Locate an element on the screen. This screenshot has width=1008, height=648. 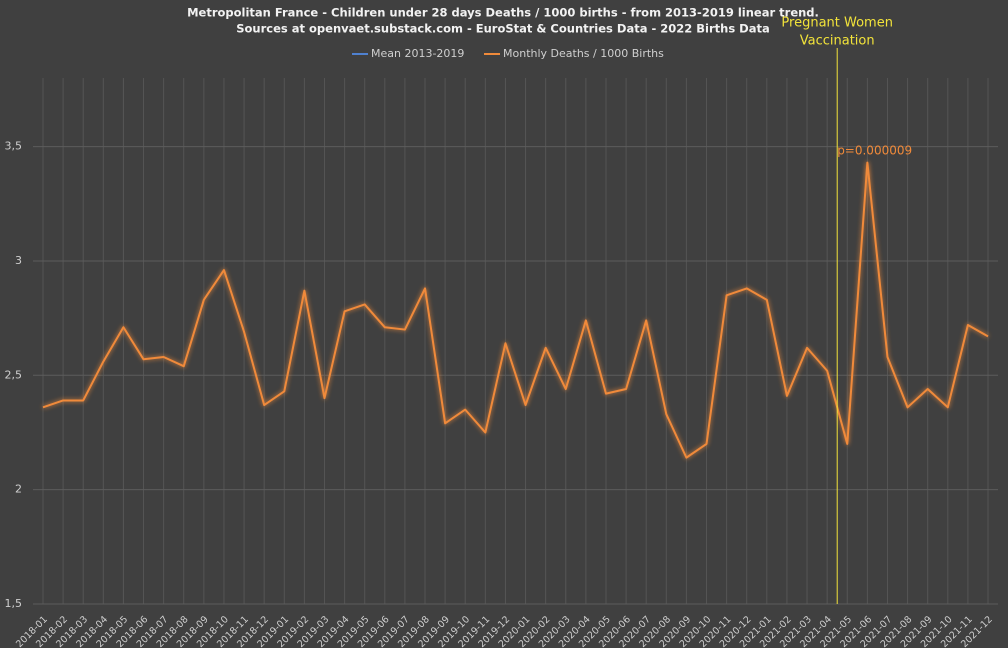
annotation: Vaccination is located at coordinates (837, 41).